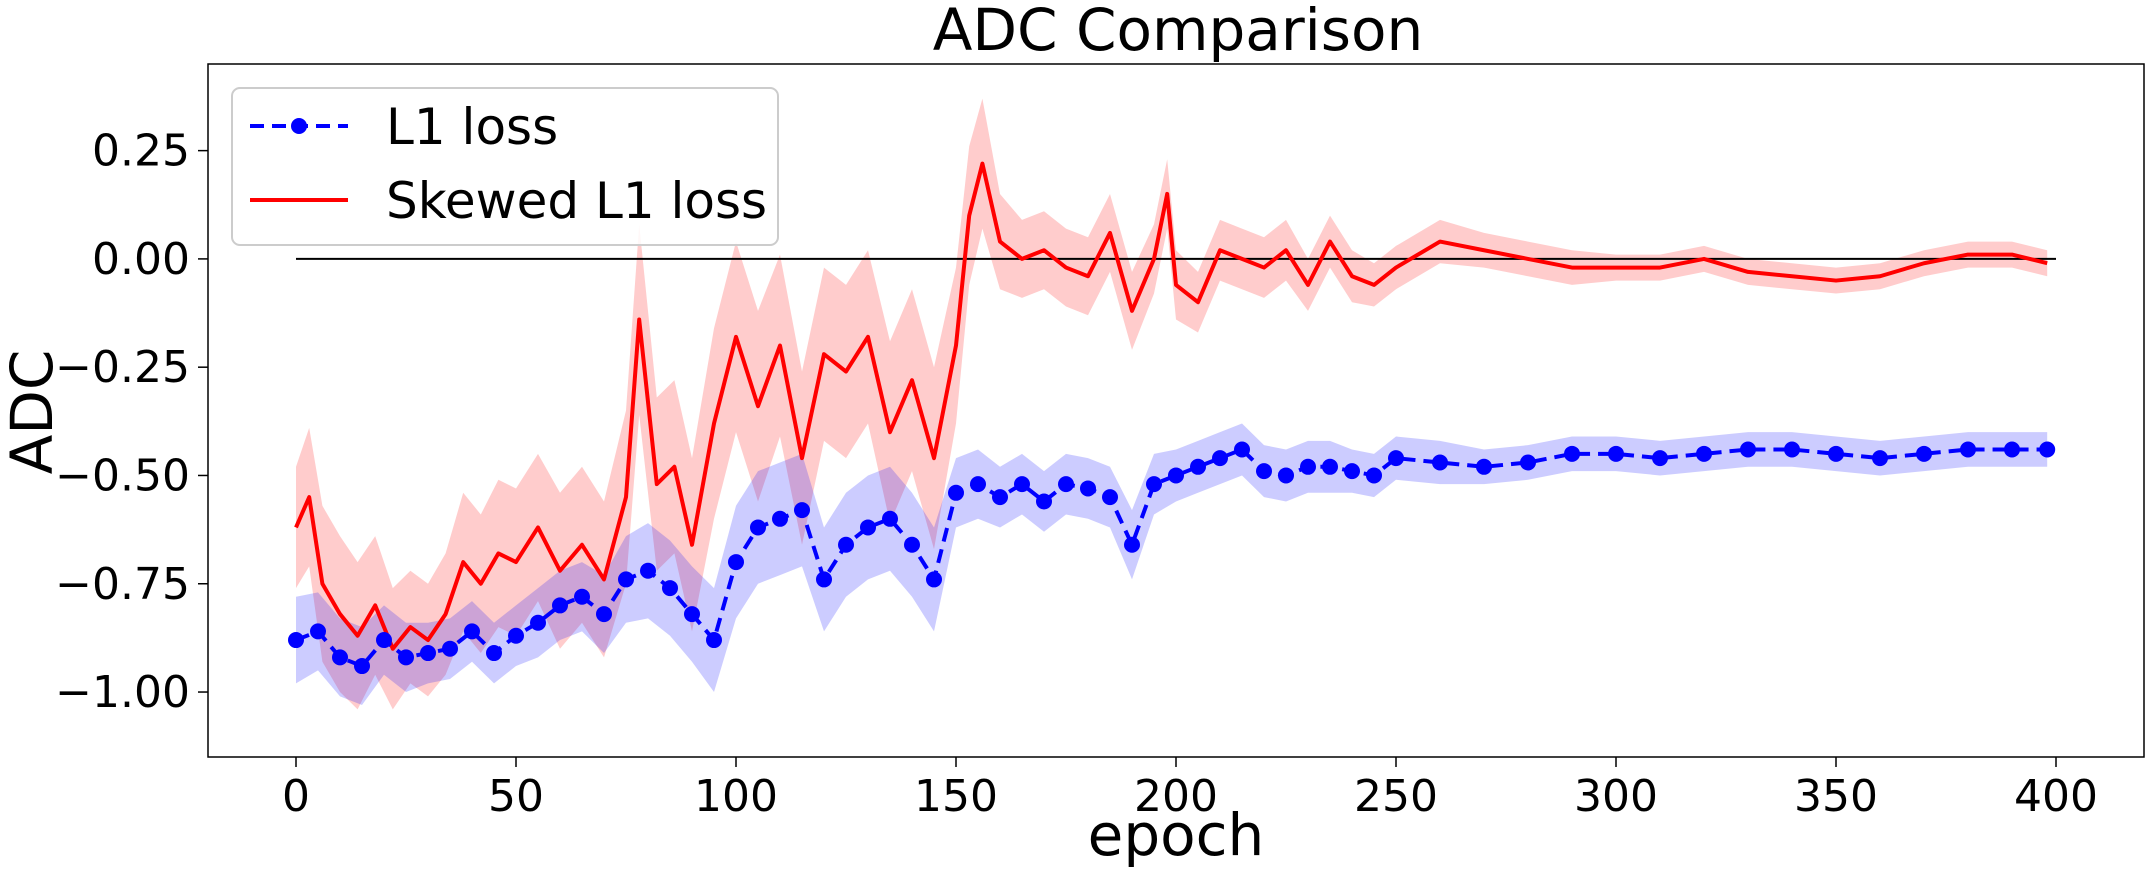 This screenshot has width=2154, height=876. I want to click on legend-label-l1-loss: L1 loss, so click(472, 127).